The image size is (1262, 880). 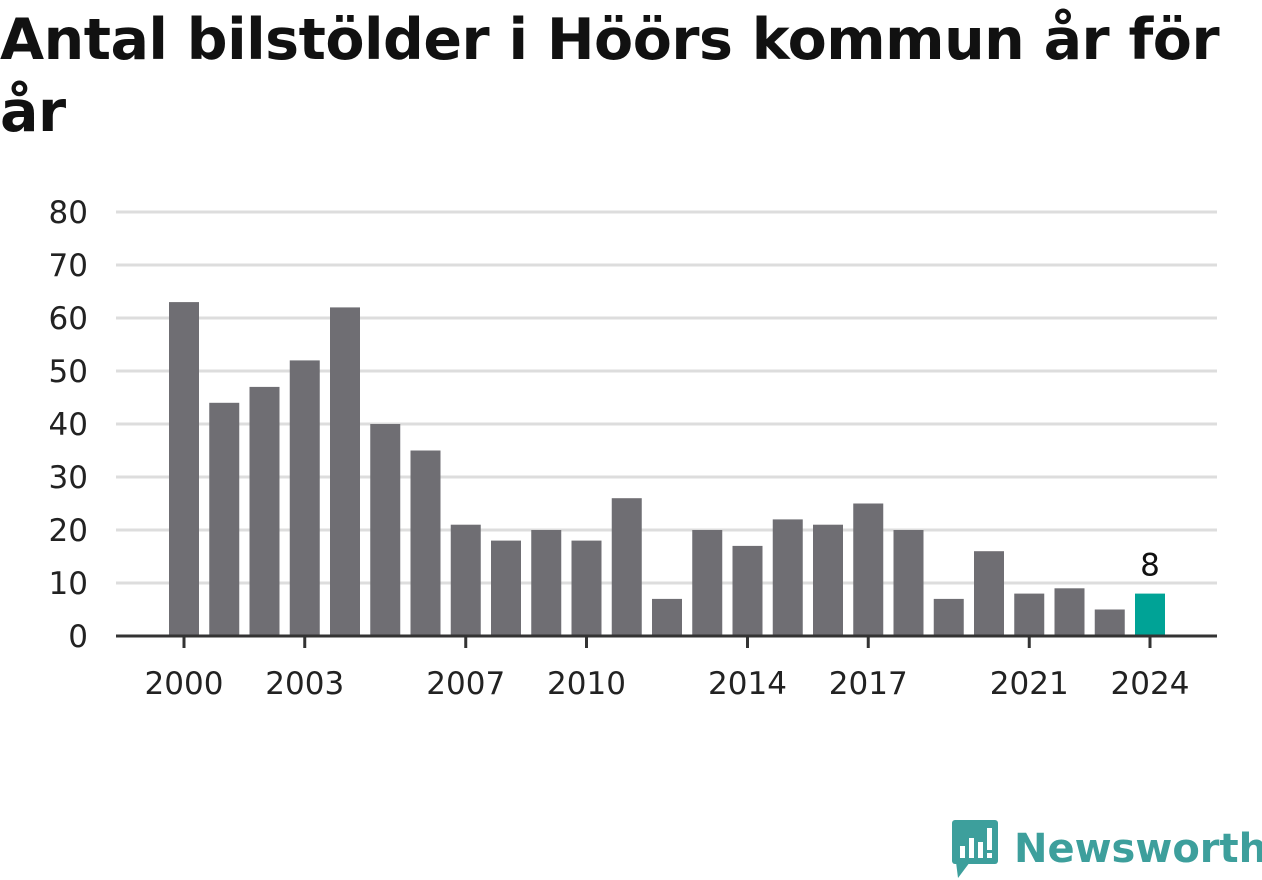 What do you see at coordinates (184, 684) in the screenshot?
I see `x-tick-label: 2000` at bounding box center [184, 684].